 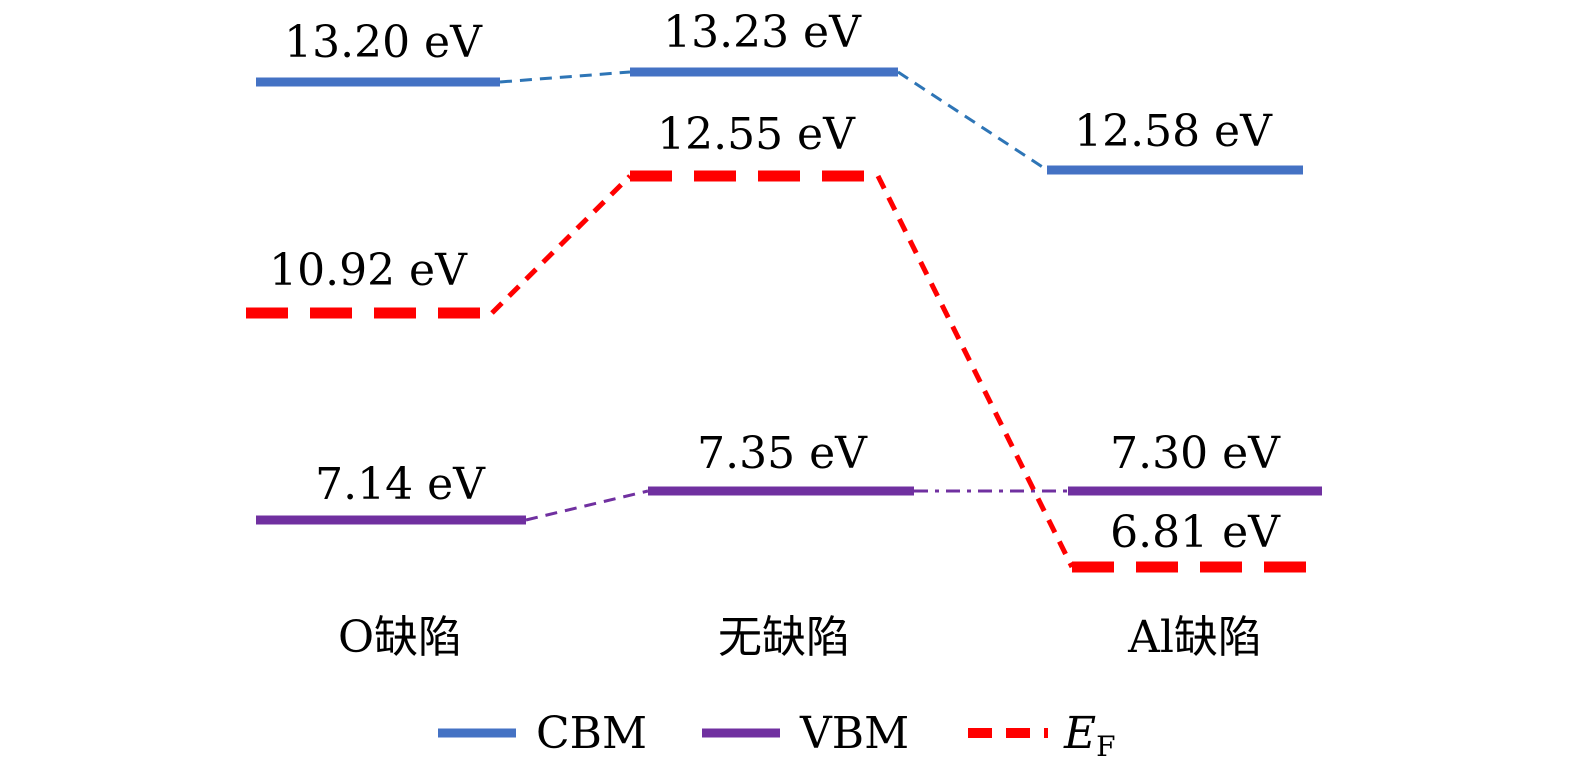 What do you see at coordinates (400, 484) in the screenshot?
I see `vbm-label-o-defect: 7.14 eV` at bounding box center [400, 484].